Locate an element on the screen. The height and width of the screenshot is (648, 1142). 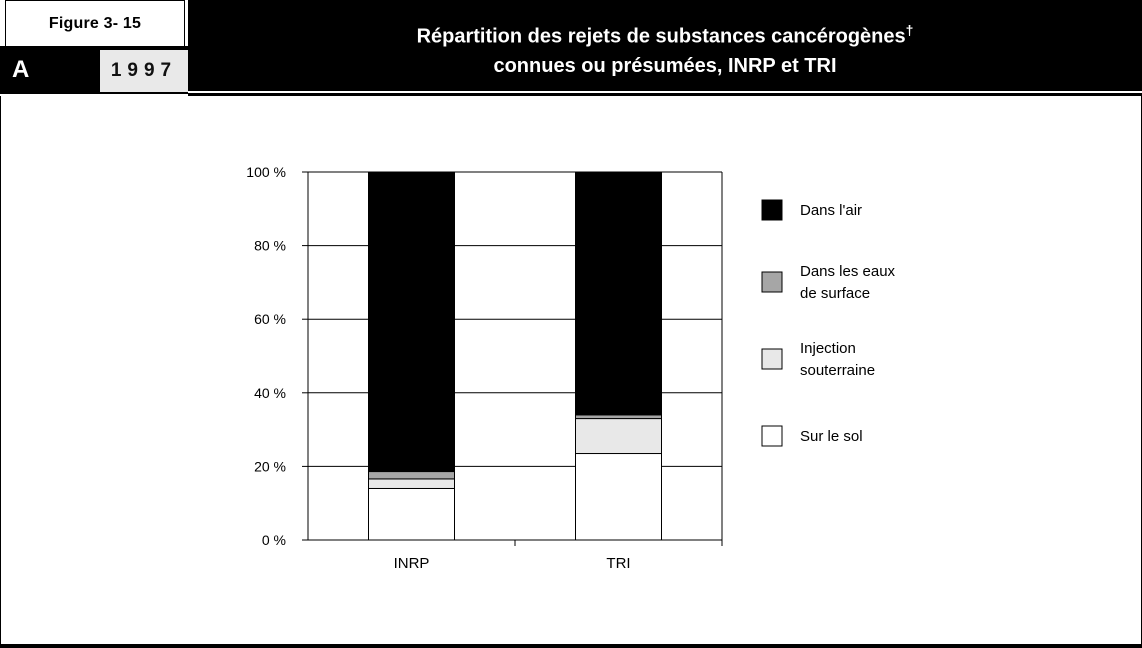
figure-year: 1997 is located at coordinates (144, 71).